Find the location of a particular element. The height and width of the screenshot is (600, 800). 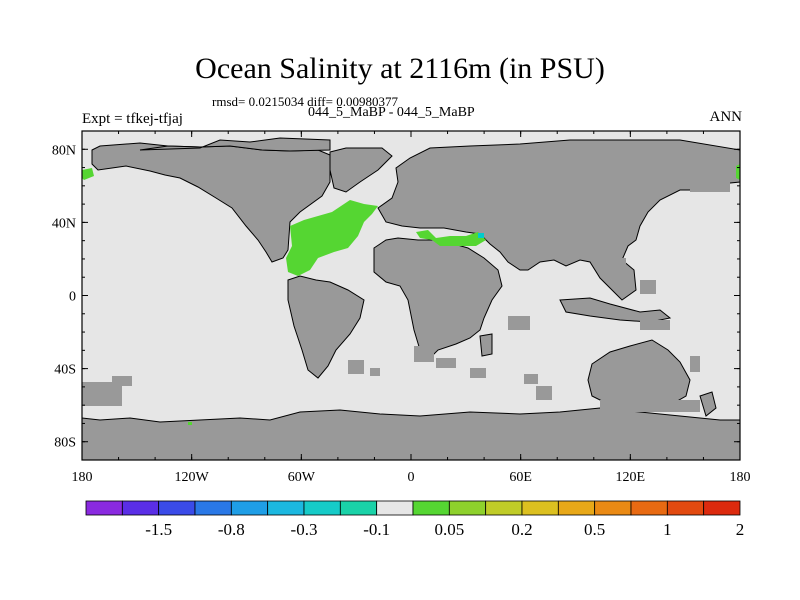

colorbar-labels: -1.5 -0.8 -0.3 -0.1 0.05 0.2 0.5 1 2 is located at coordinates (444, 529).